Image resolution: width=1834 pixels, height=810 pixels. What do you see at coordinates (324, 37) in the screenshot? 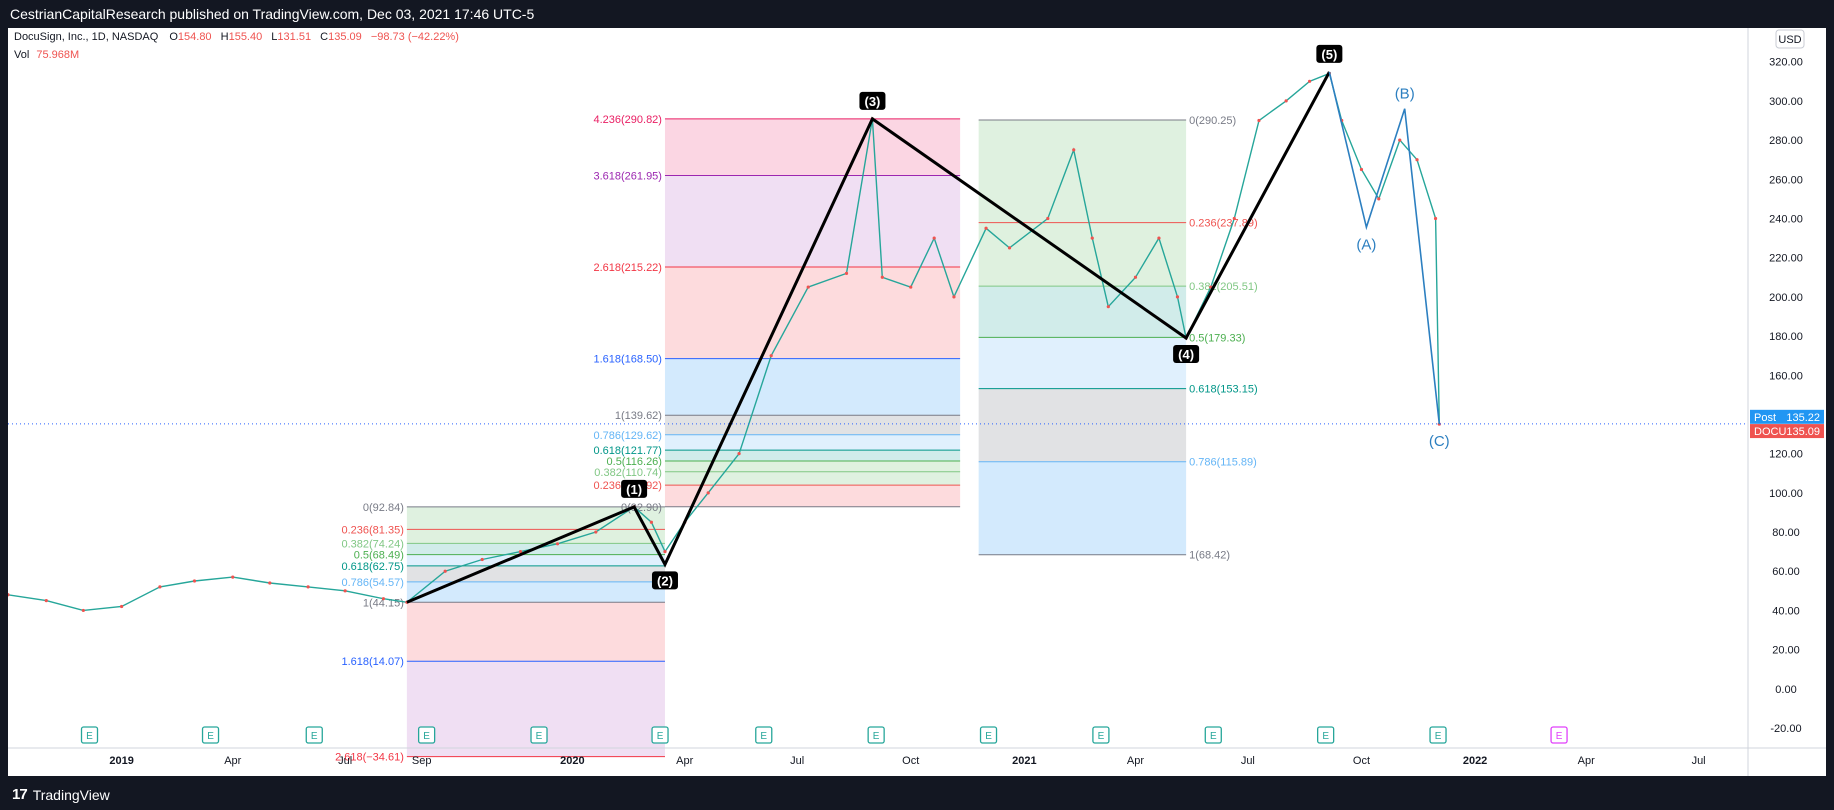
I see `close-label: C` at bounding box center [324, 37].